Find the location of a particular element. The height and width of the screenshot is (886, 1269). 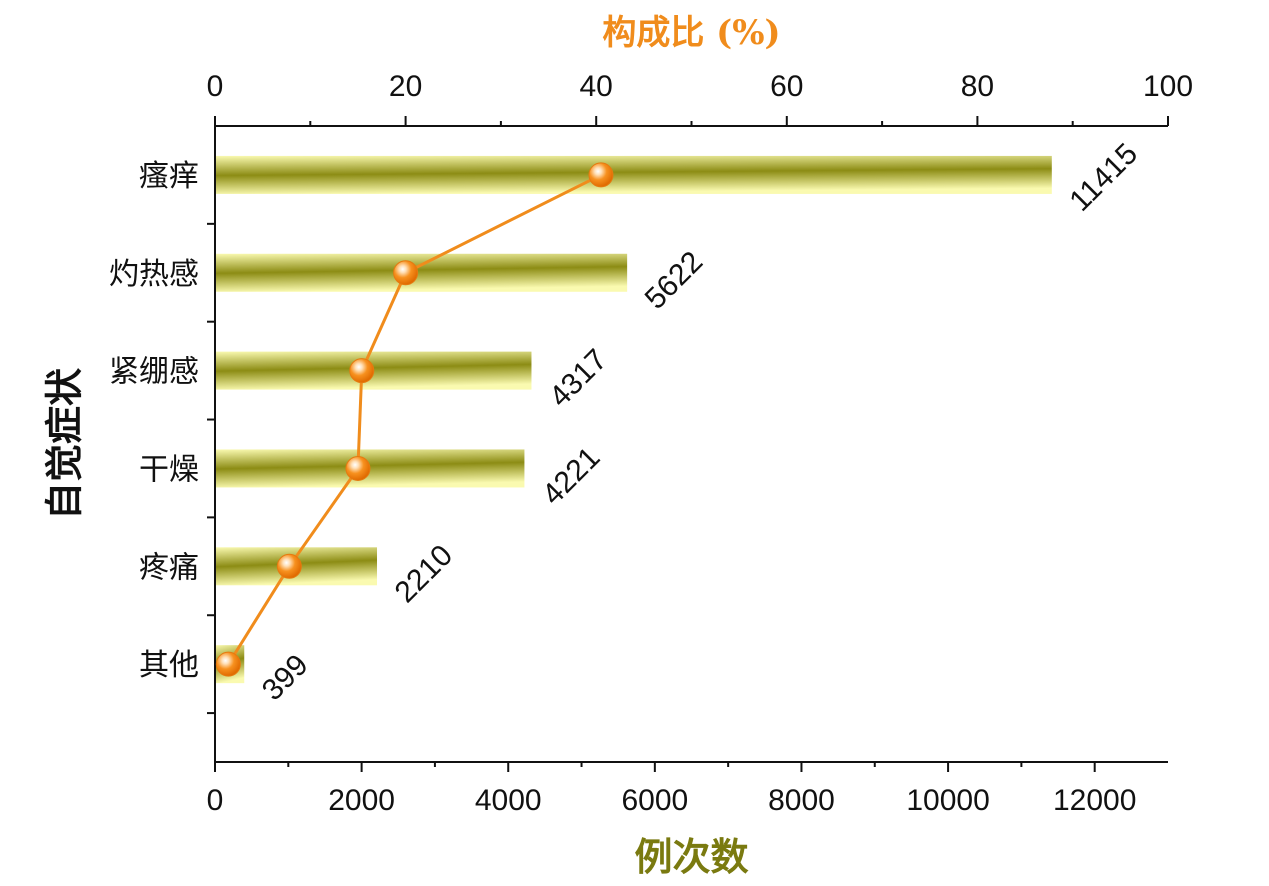

value-label-1: 5622 is located at coordinates (674, 280).